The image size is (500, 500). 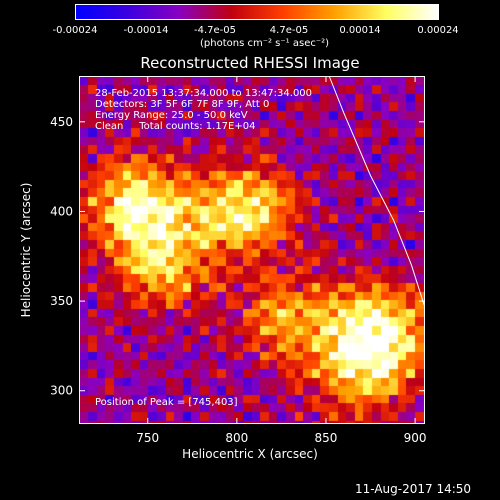 What do you see at coordinates (250, 63) in the screenshot?
I see `chart-title: Reconstructed RHESSI Image` at bounding box center [250, 63].